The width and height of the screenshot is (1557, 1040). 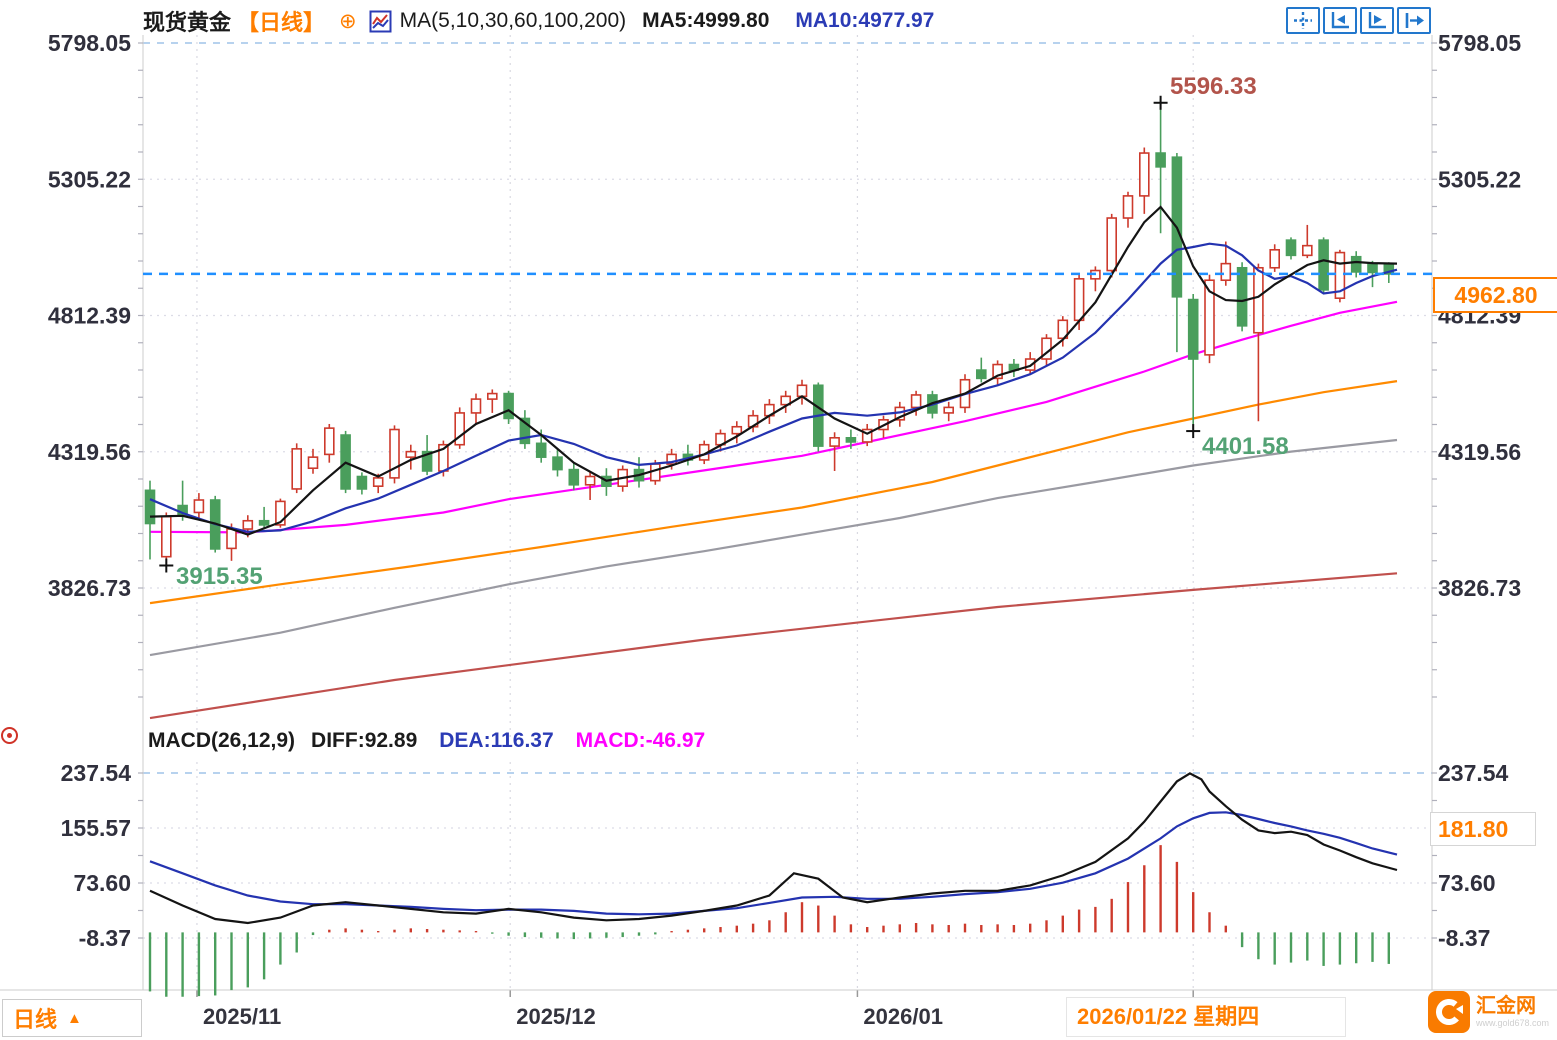 What do you see at coordinates (1245, 446) in the screenshot?
I see `low-annotation: 4401.58` at bounding box center [1245, 446].